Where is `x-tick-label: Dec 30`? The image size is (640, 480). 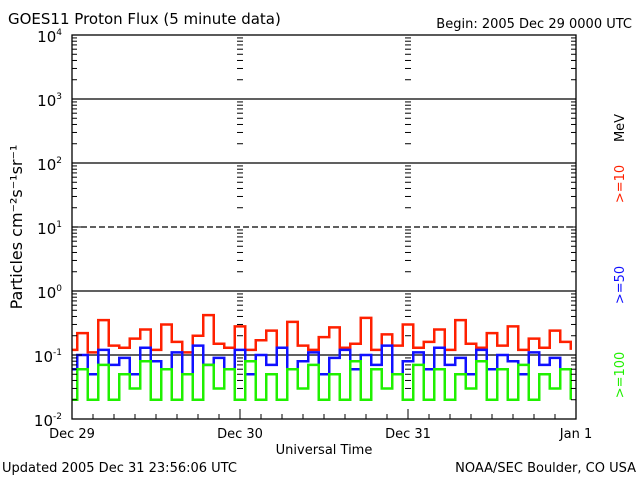
x-tick-label: Dec 30 is located at coordinates (240, 434).